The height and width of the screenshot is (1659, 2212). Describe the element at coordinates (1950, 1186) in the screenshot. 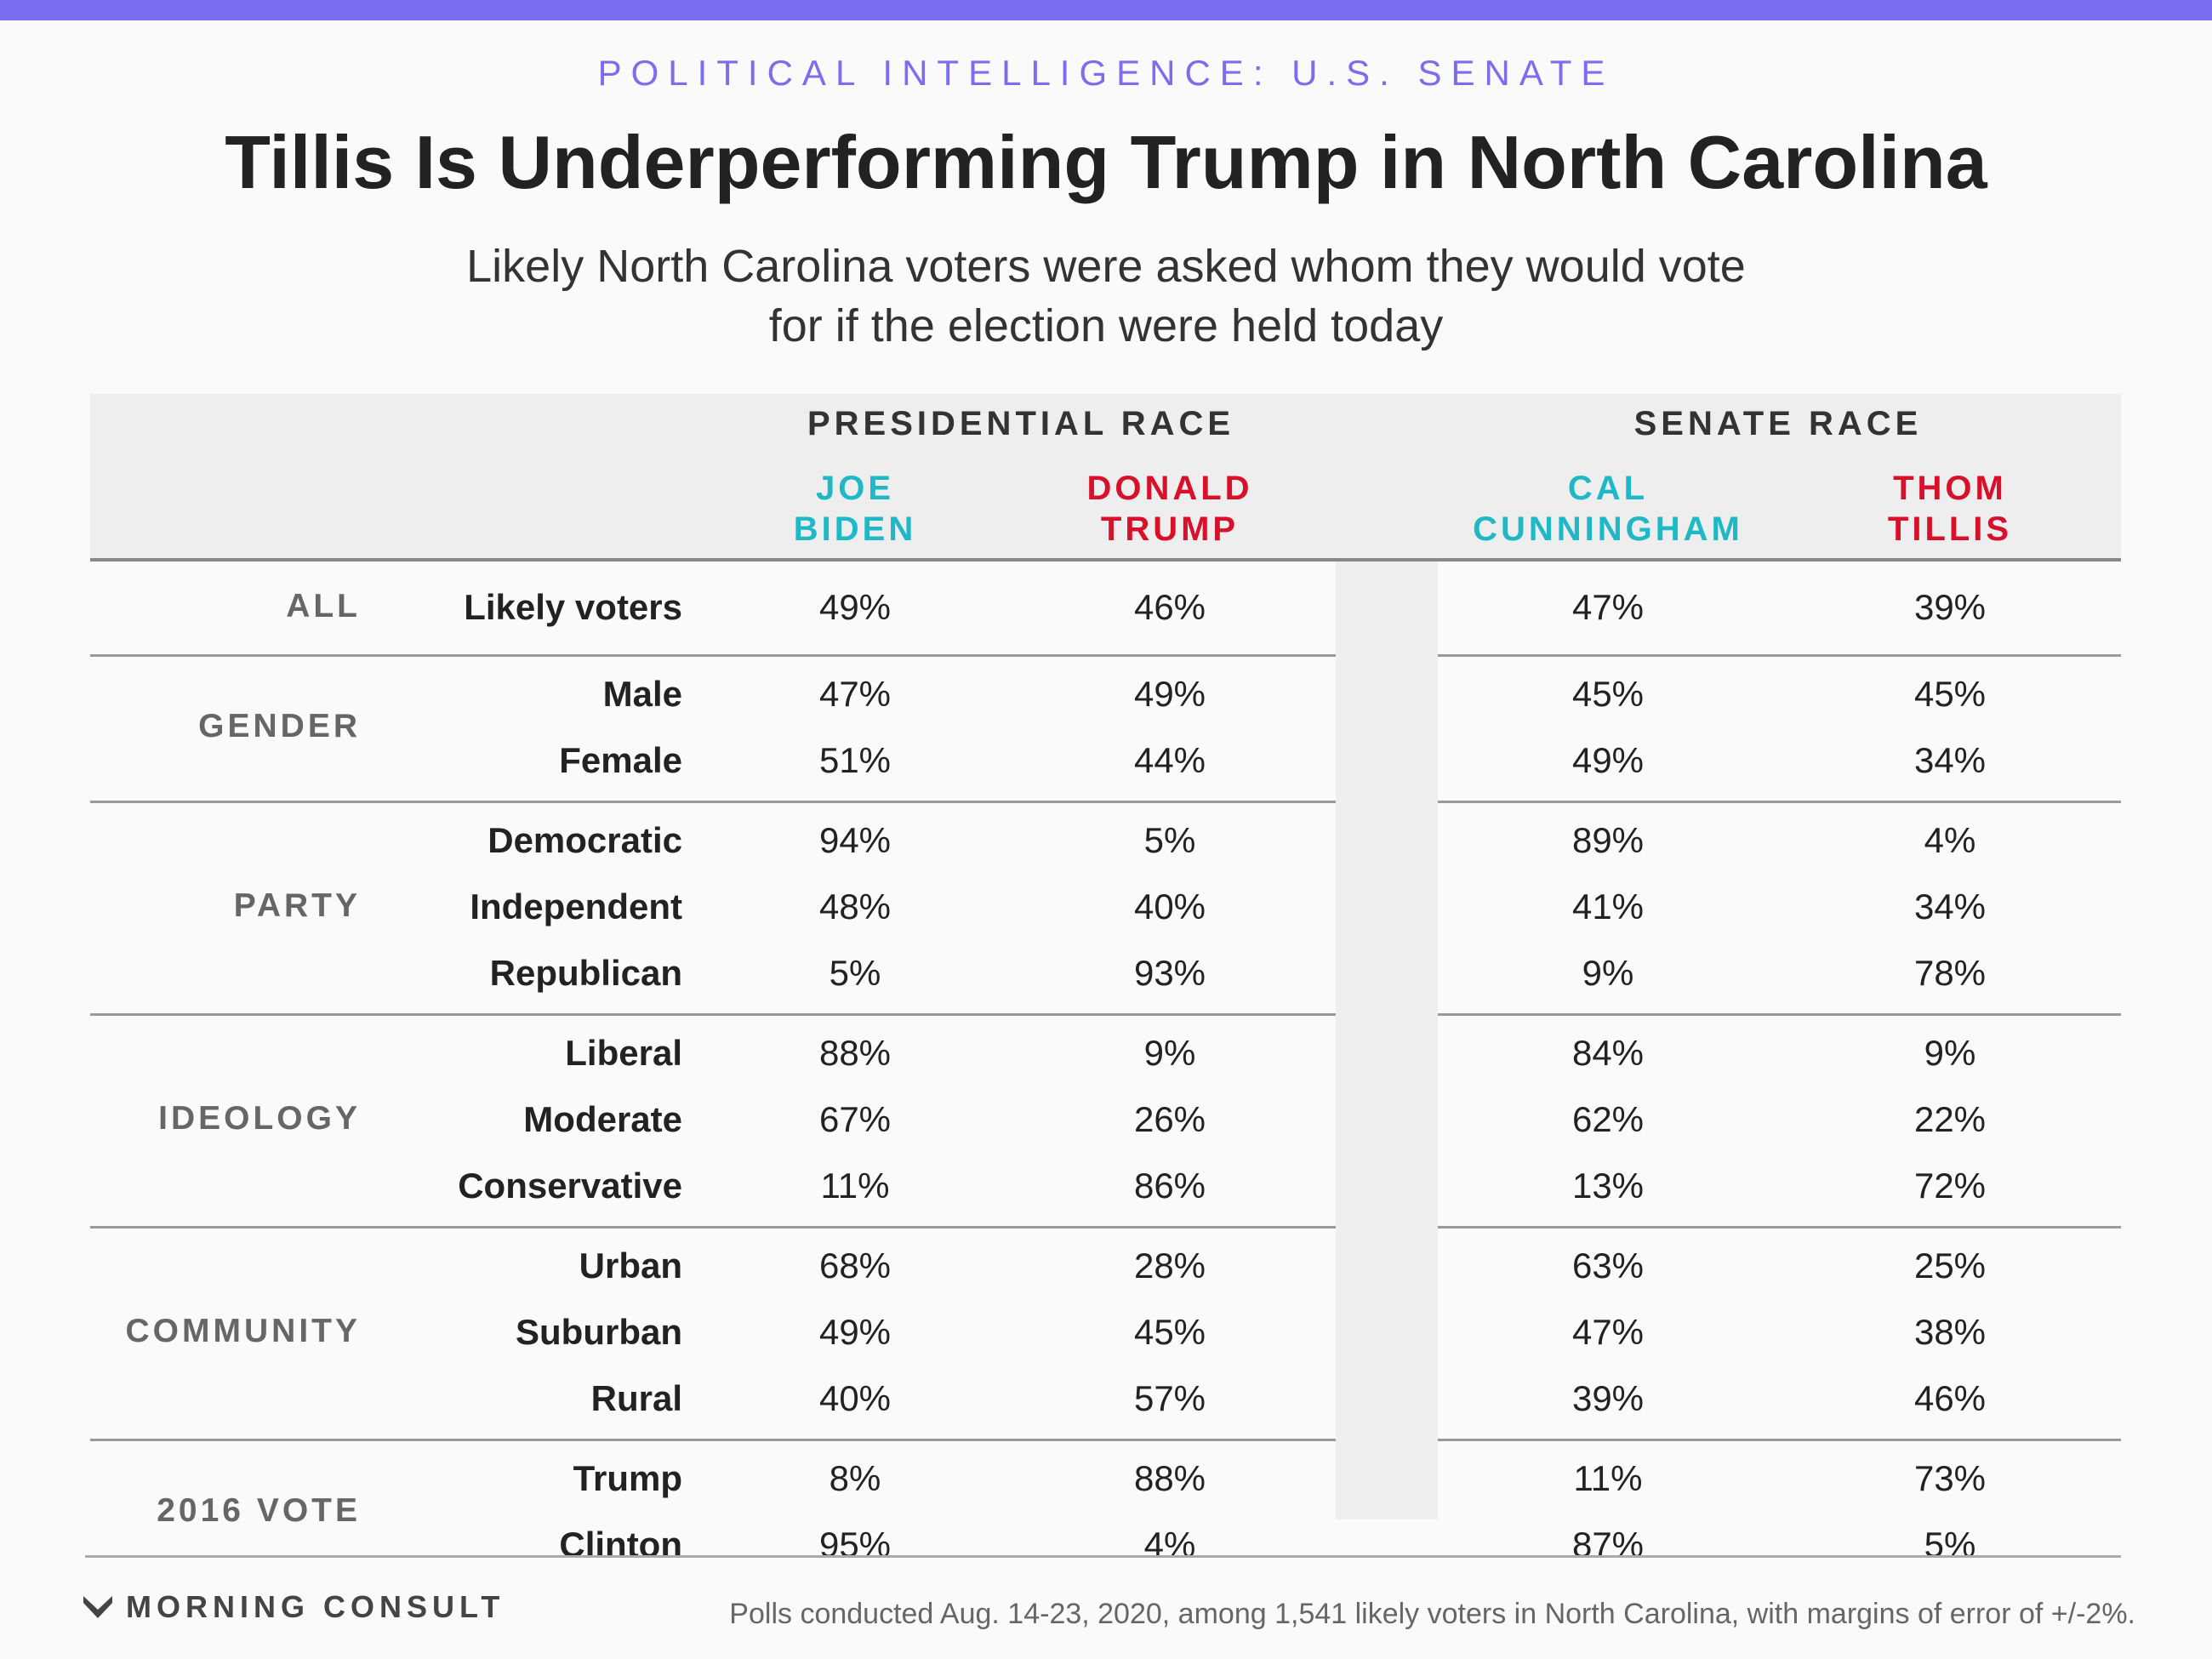

I see `table-cell: 72%` at that location.